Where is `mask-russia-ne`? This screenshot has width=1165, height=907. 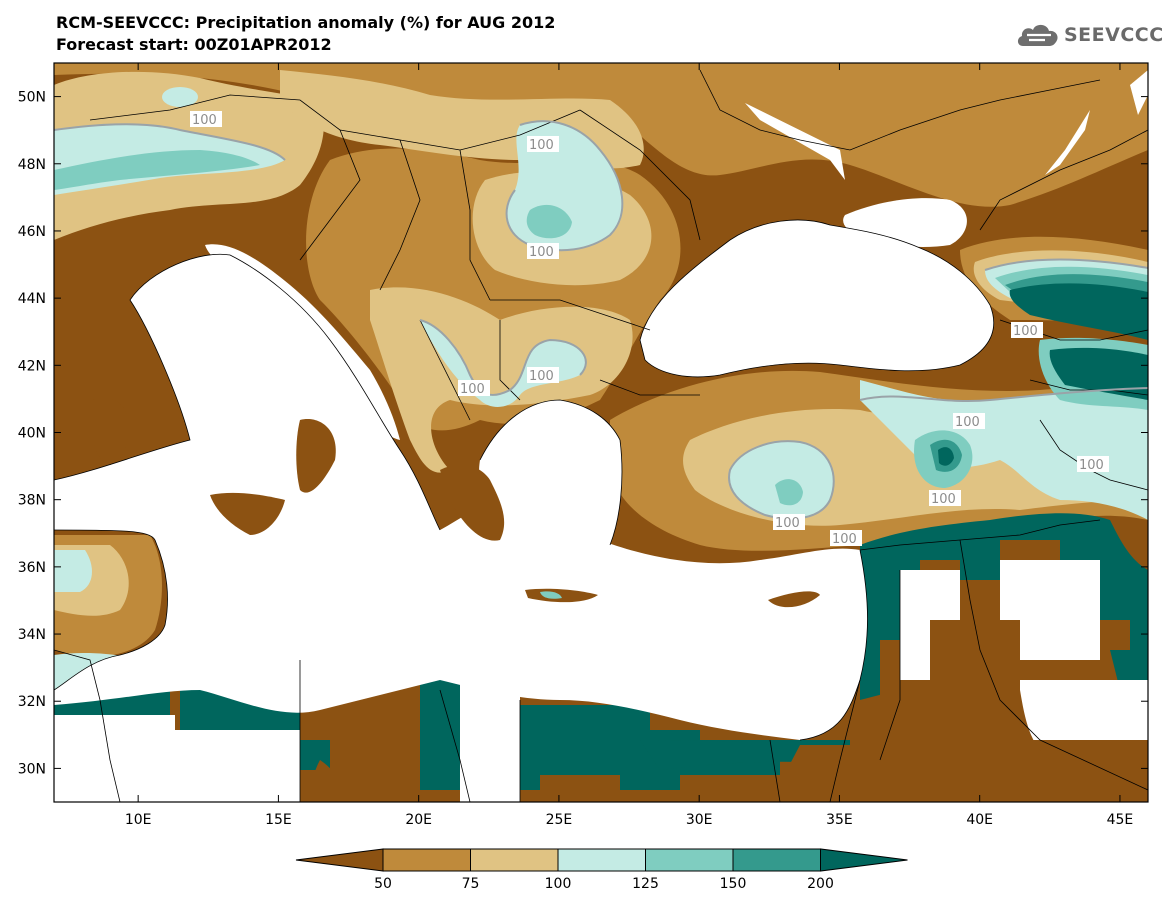
mask-russia-ne is located at coordinates (1139, 92).